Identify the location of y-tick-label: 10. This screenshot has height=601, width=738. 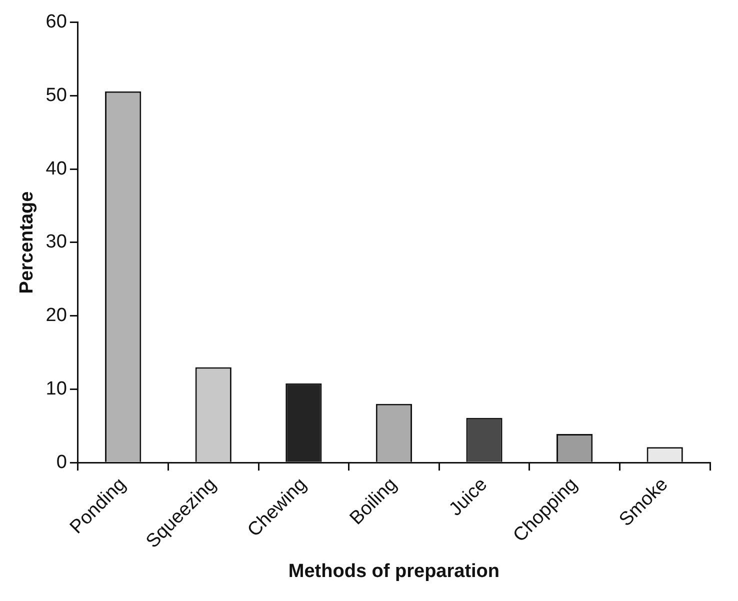
(56, 389).